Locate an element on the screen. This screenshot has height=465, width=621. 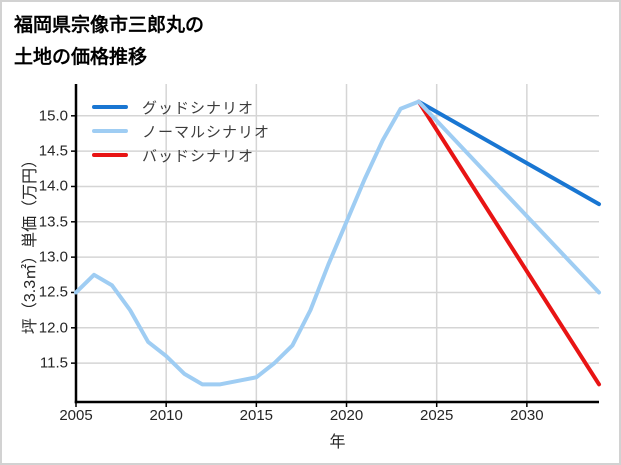
legend-label: バッドシナリオ is located at coordinates (198, 156).